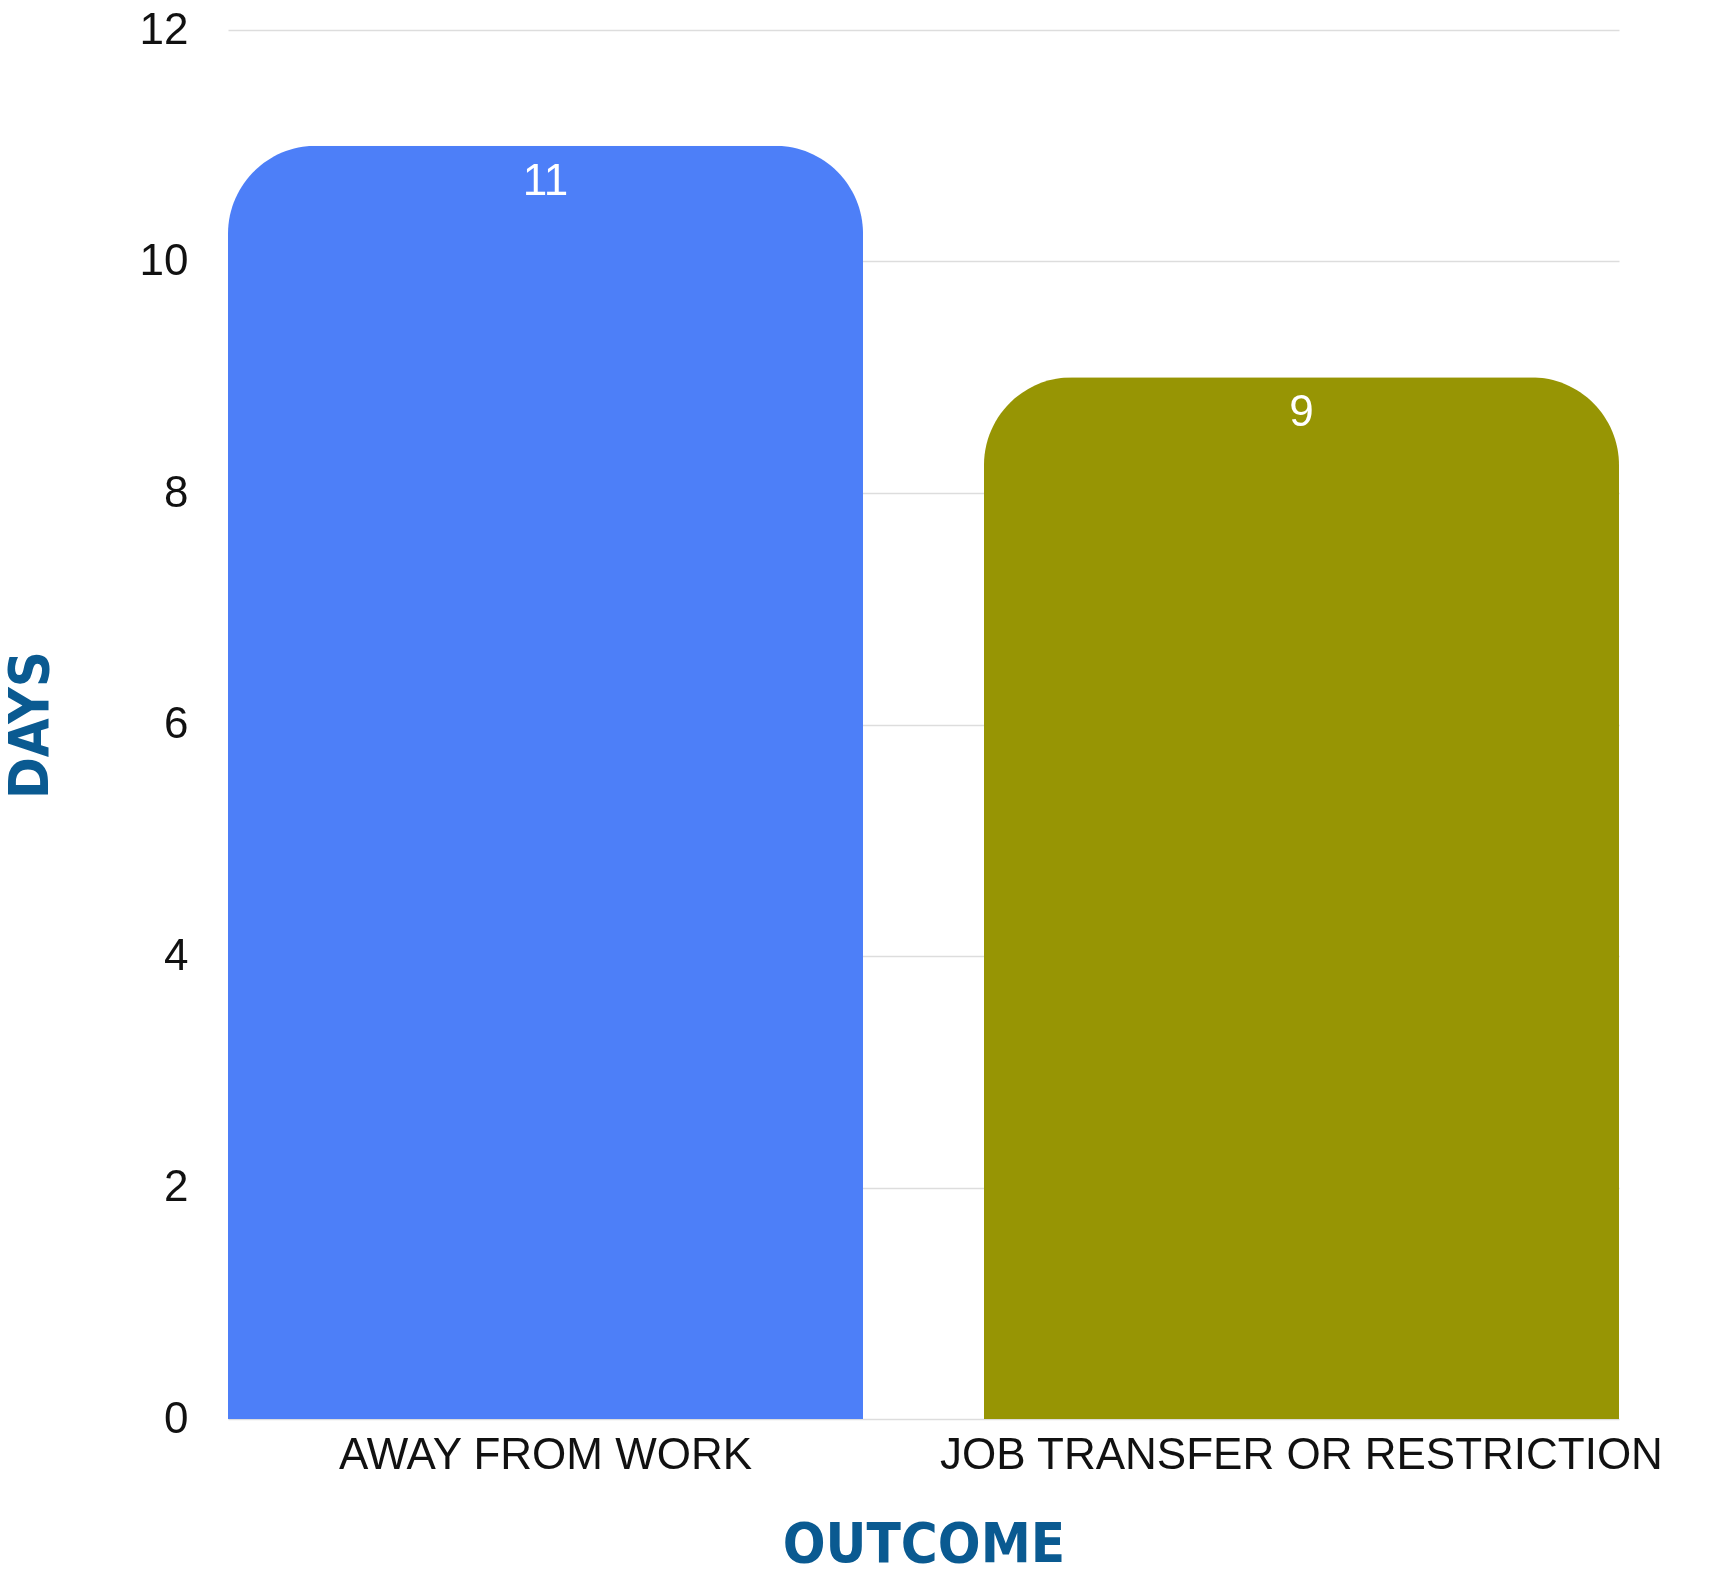 The image size is (1718, 1596). What do you see at coordinates (164, 259) in the screenshot?
I see `y-tick-label: 10` at bounding box center [164, 259].